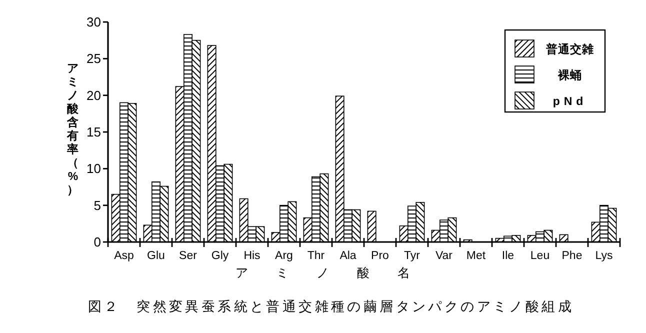 The height and width of the screenshot is (333, 646). I want to click on legend-label: 裸蛹, so click(569, 75).